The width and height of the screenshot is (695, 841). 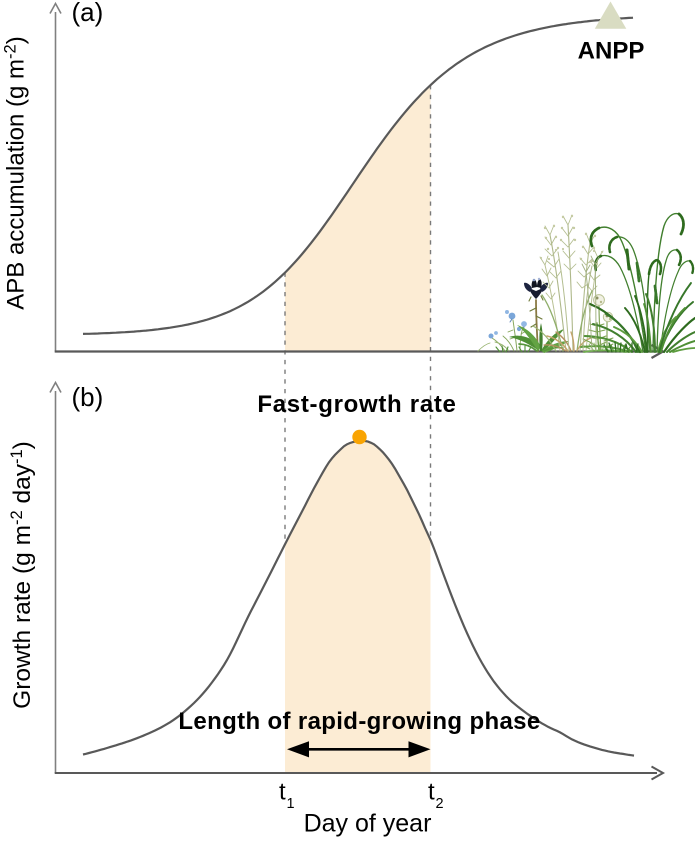 What do you see at coordinates (16, 172) in the screenshot?
I see `svg-text: APB accumulation (g m-2)` at bounding box center [16, 172].